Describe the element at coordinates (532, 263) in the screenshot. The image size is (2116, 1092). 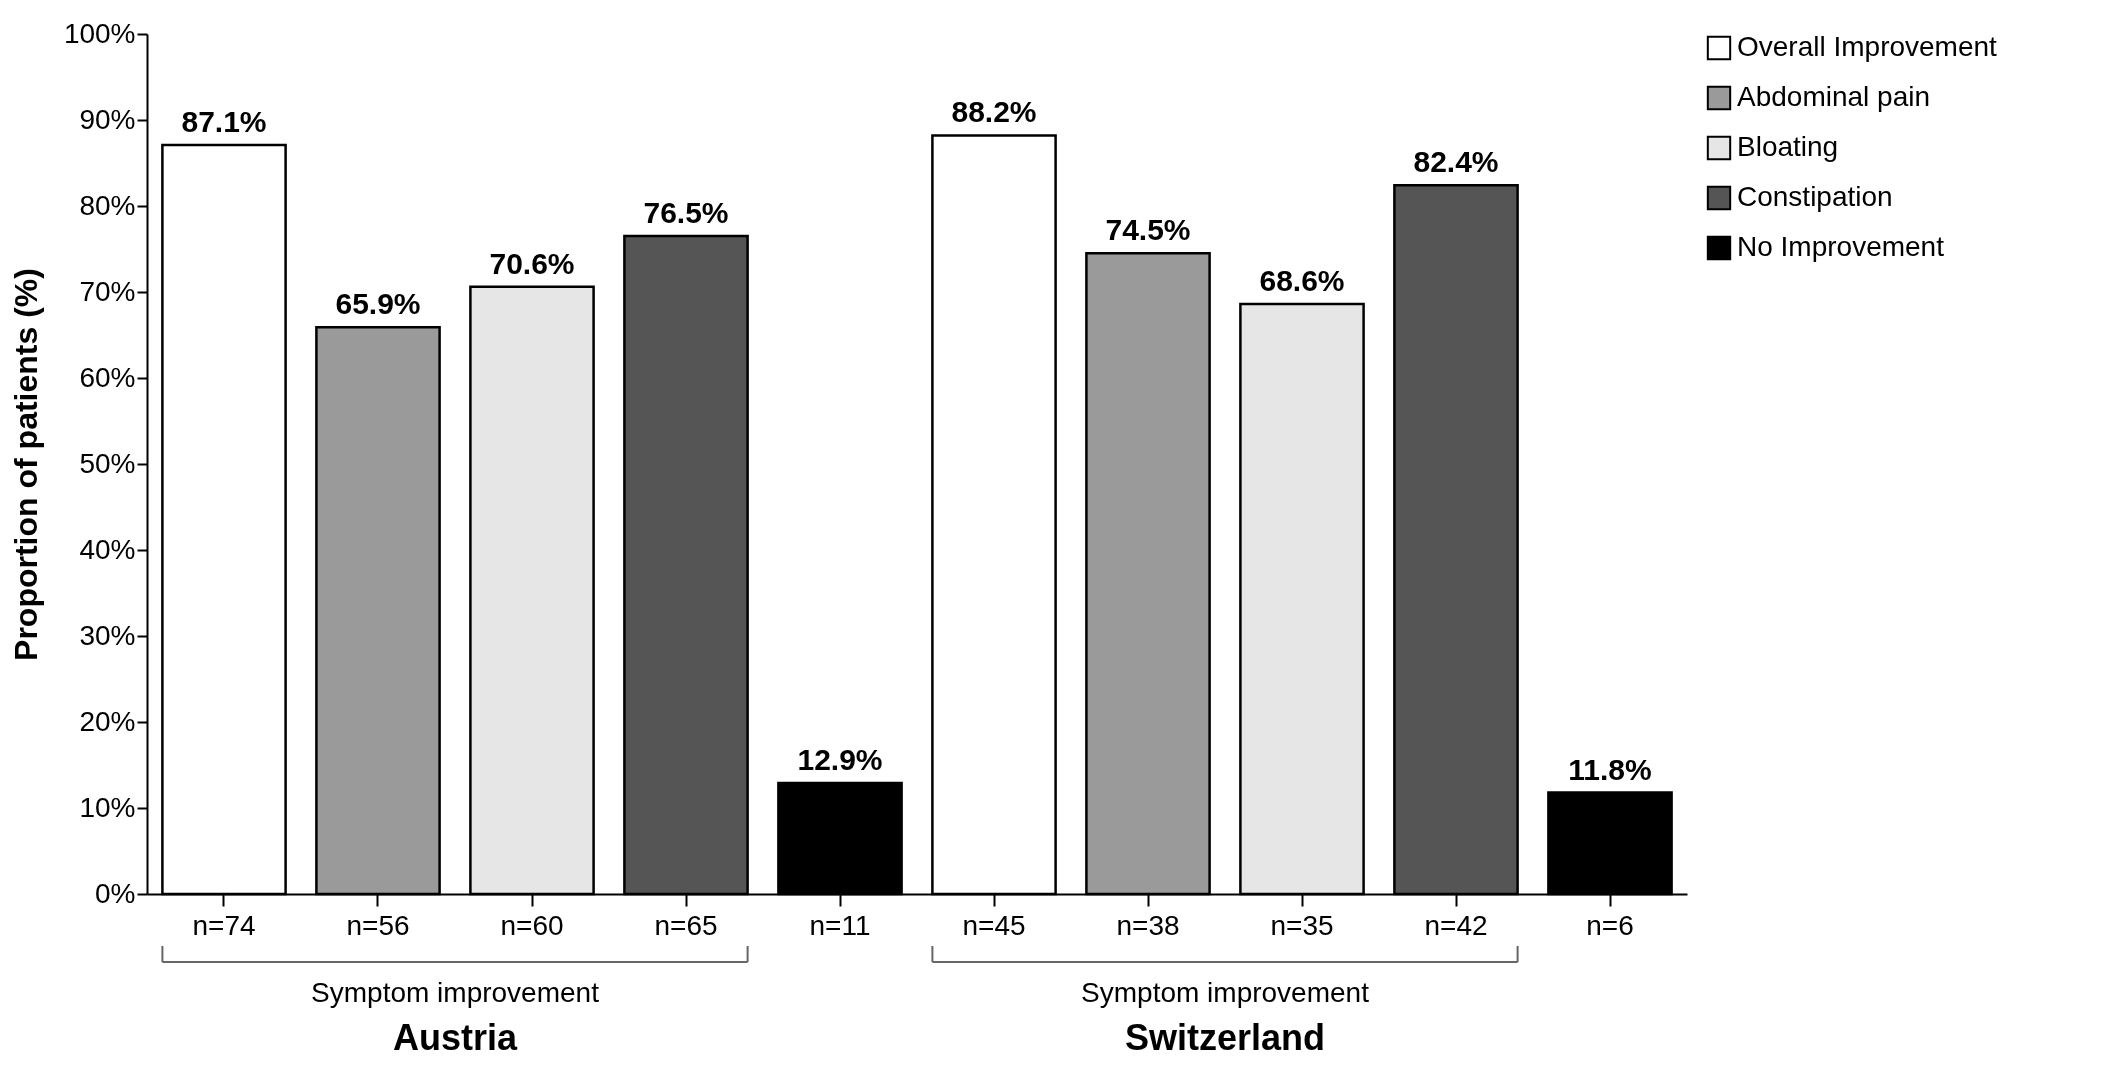
I see `data-label: 70.6%` at that location.